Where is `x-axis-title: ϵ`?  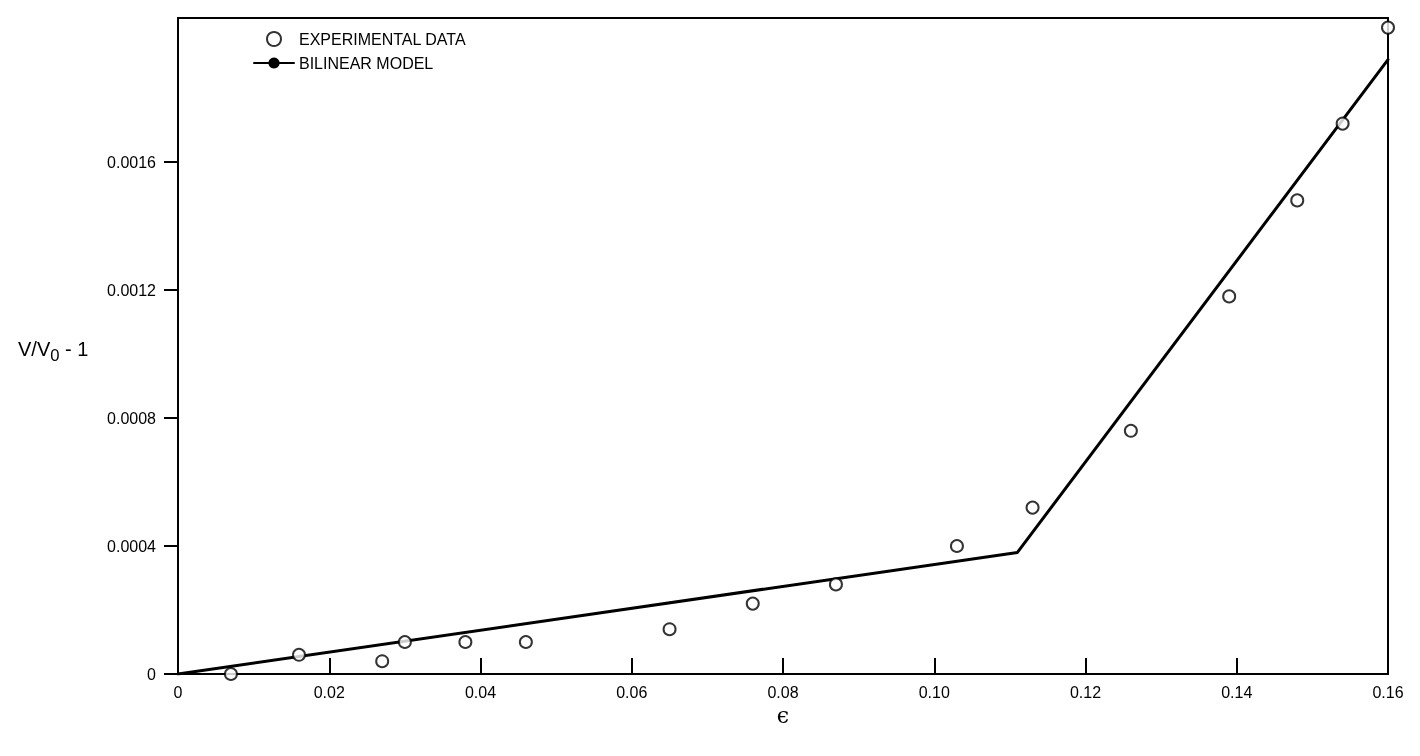
x-axis-title: ϵ is located at coordinates (783, 716).